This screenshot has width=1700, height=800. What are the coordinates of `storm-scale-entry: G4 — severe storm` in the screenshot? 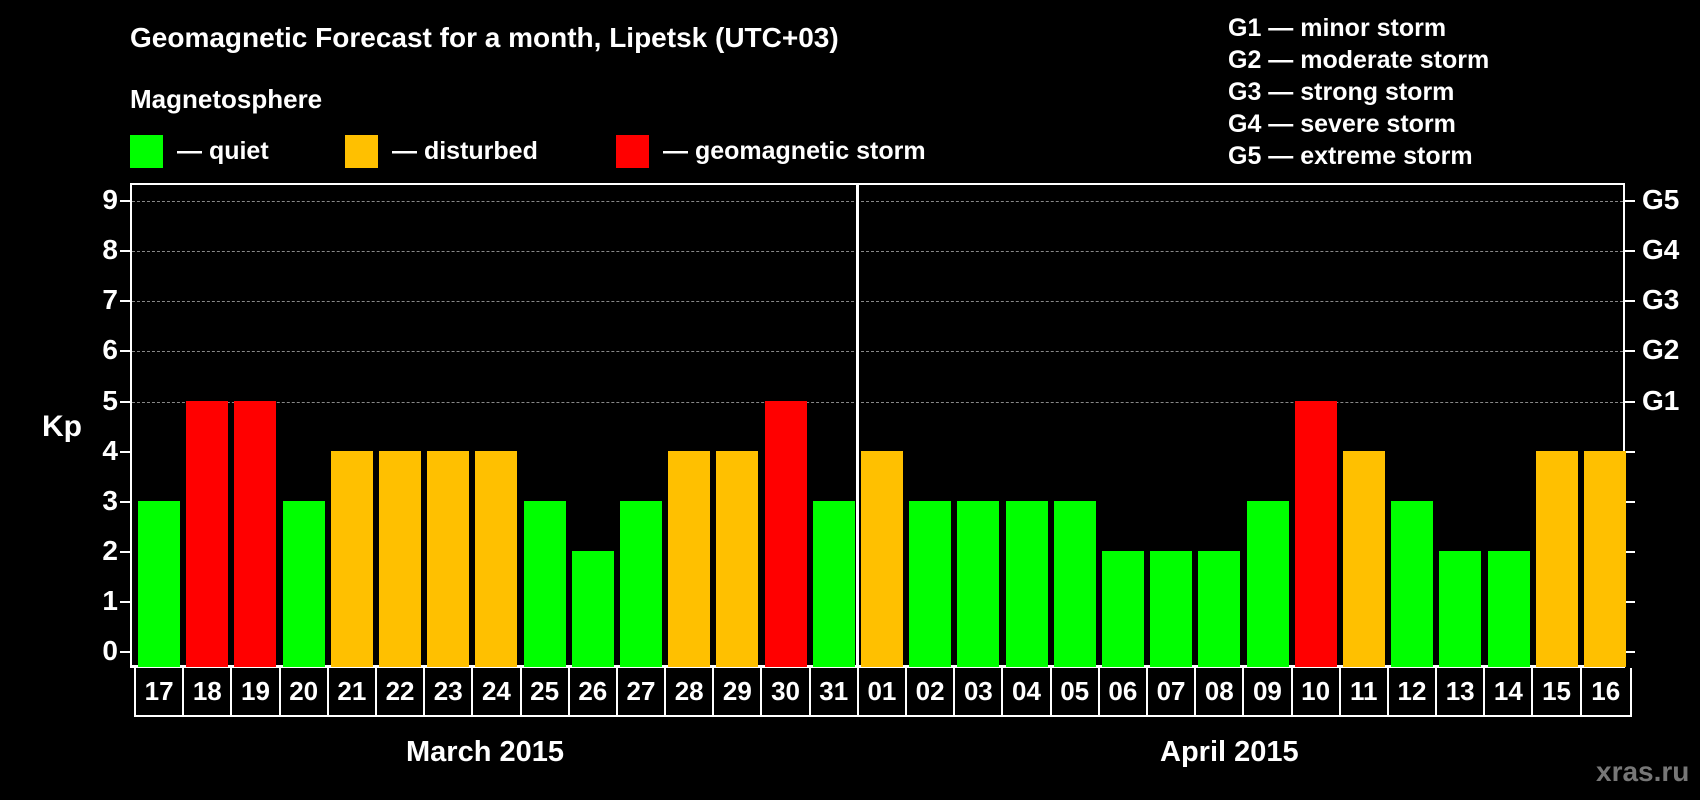 It's located at (1342, 124).